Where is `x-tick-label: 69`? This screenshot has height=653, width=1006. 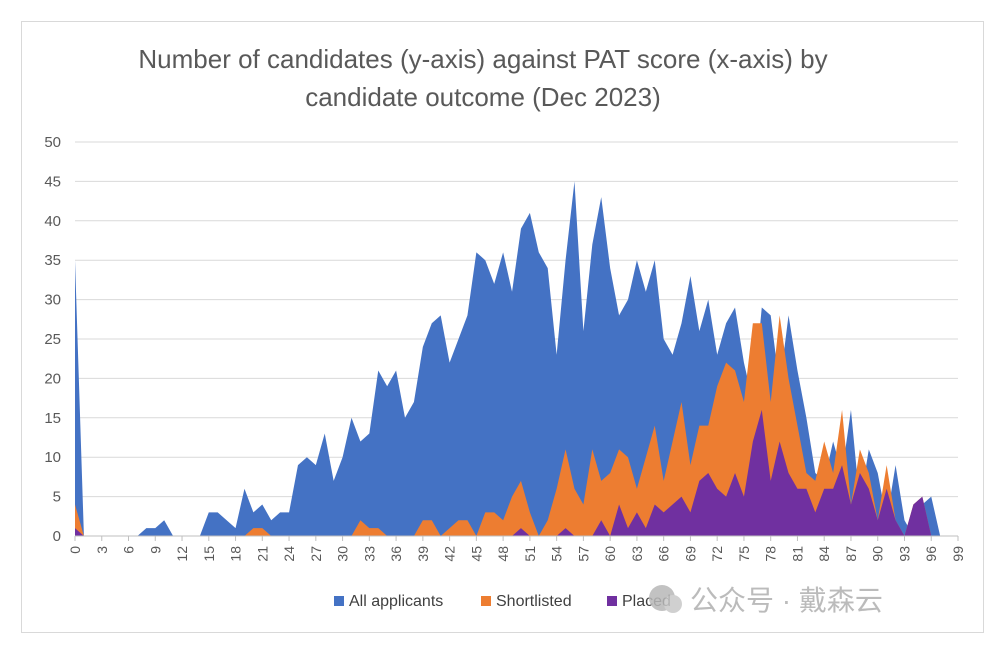
x-tick-label: 69 is located at coordinates (690, 554).